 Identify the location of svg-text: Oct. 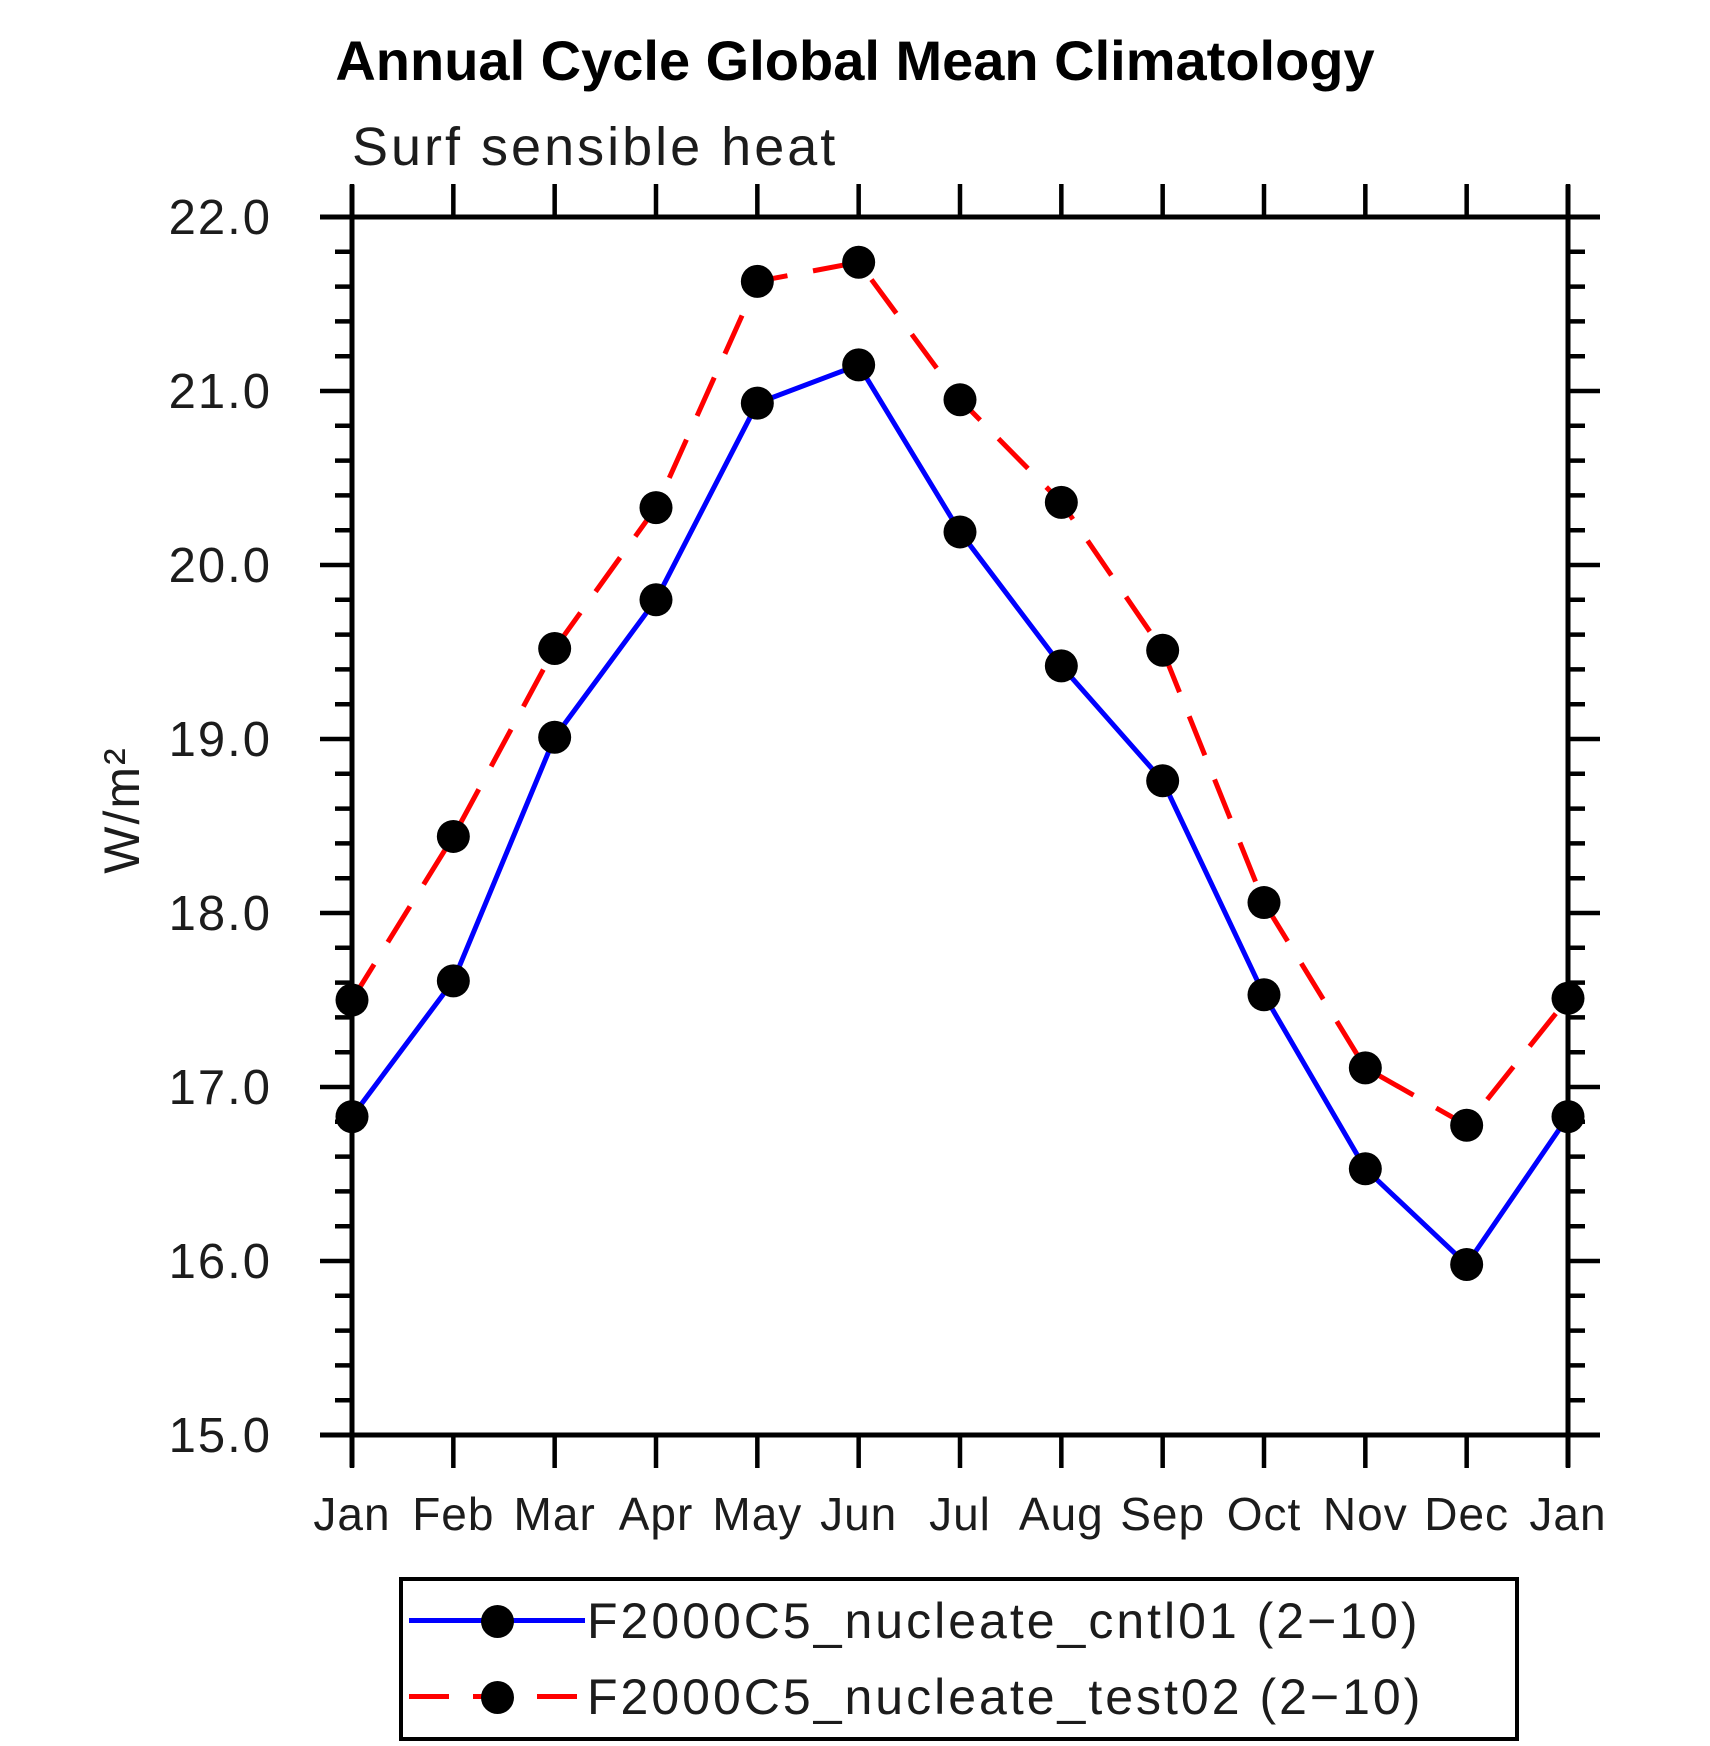
(1264, 1514).